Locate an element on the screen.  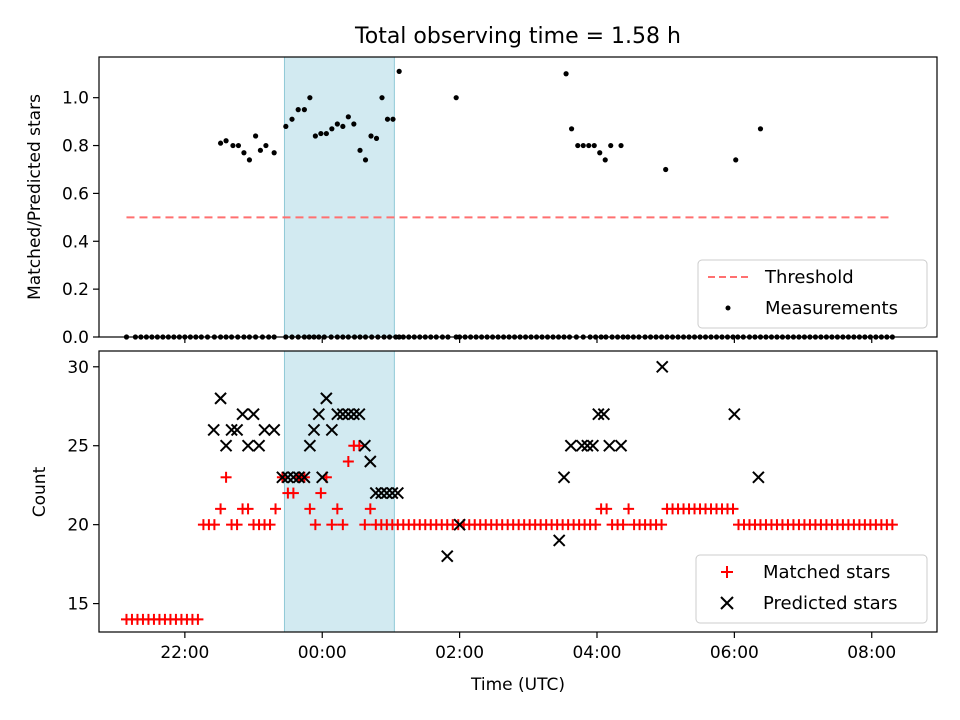
legend-predicted-label: Predicted stars is located at coordinates (830, 603).